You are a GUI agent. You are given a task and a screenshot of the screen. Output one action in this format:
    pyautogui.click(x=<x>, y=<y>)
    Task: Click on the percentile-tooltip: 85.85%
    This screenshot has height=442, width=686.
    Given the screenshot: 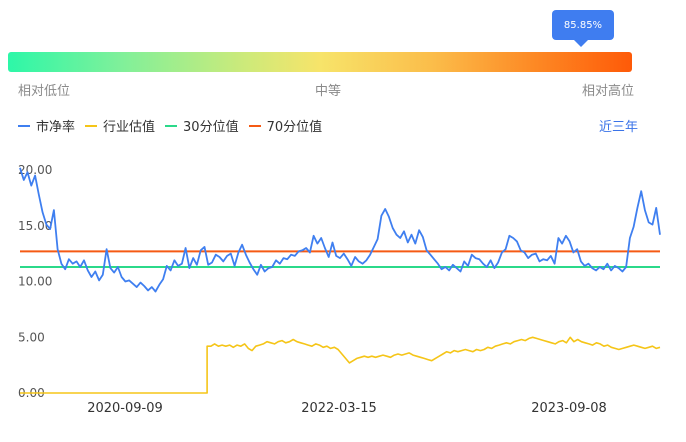 What is the action you would take?
    pyautogui.click(x=583, y=28)
    